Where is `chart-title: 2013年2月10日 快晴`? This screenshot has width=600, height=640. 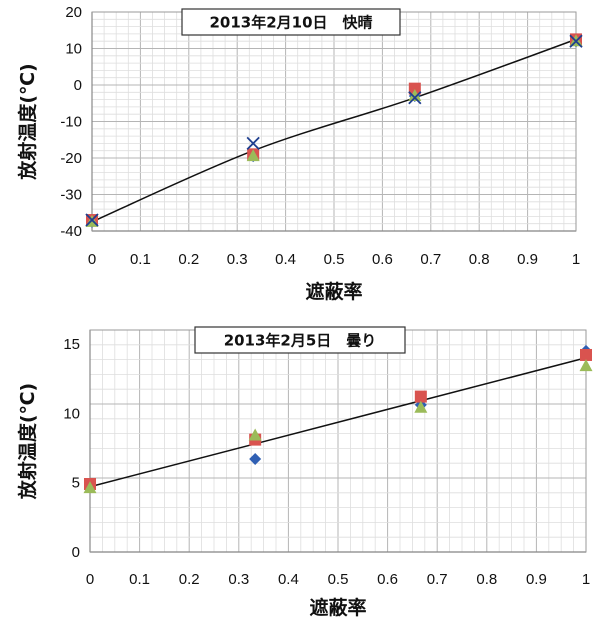 chart-title: 2013年2月10日 快晴 is located at coordinates (290, 23).